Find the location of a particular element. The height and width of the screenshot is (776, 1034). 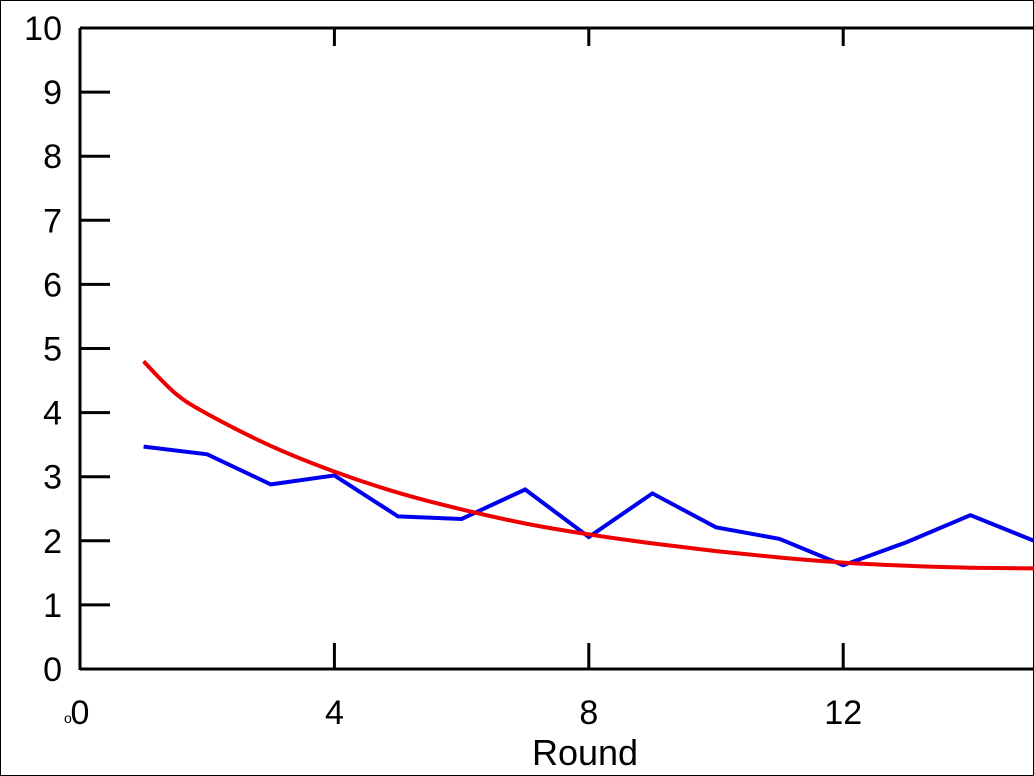

y-tick-label-0: 0 is located at coordinates (52, 670).